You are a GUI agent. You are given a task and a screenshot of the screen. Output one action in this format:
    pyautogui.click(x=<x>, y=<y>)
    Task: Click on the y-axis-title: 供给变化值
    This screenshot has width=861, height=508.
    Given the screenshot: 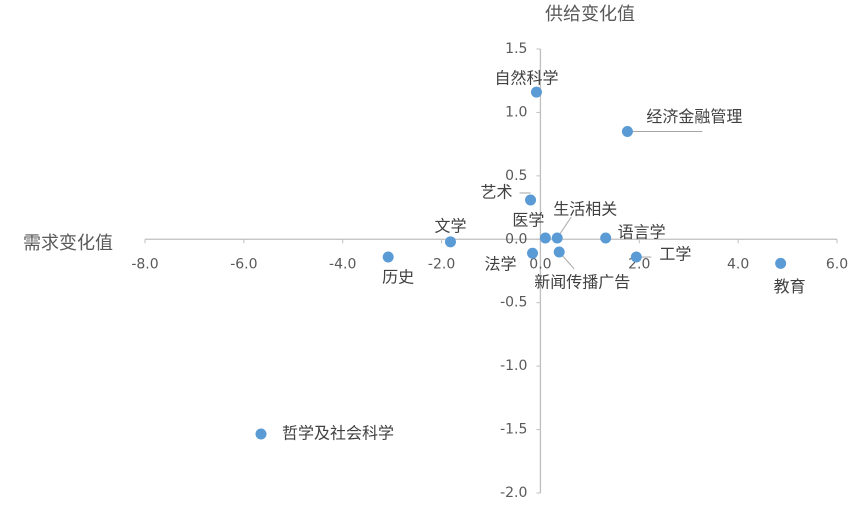 What is the action you would take?
    pyautogui.click(x=590, y=14)
    